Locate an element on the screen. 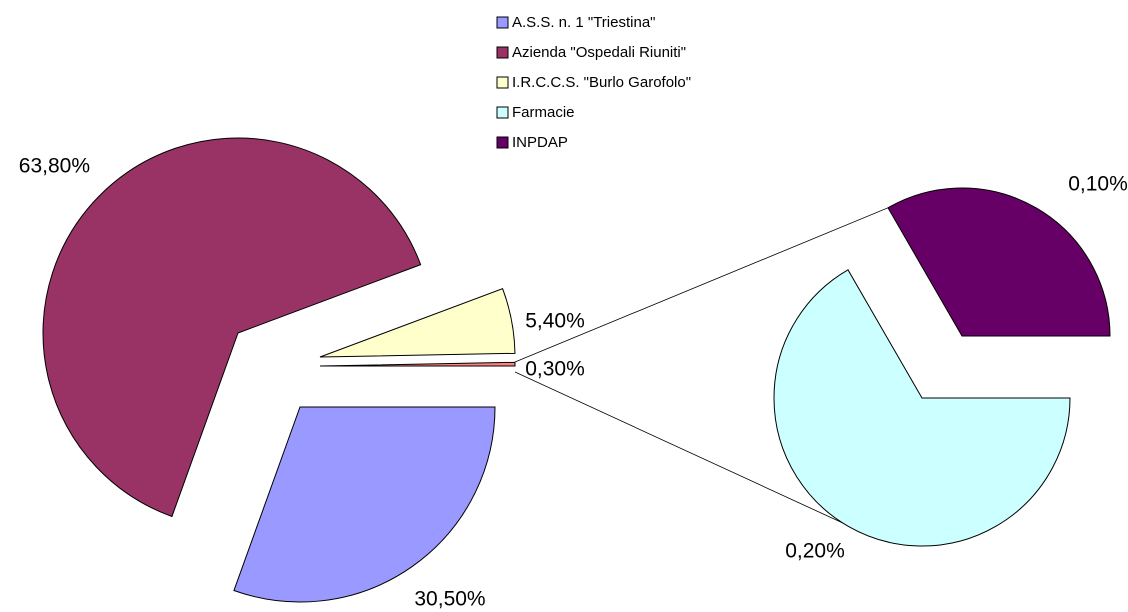 The height and width of the screenshot is (612, 1128). data-label: 0,10% is located at coordinates (1098, 184).